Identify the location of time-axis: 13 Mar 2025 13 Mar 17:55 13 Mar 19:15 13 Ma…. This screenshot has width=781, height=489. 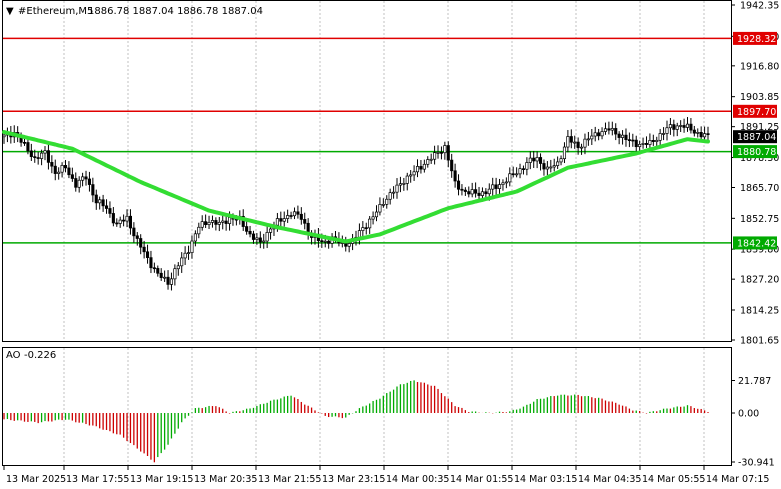
(386, 475).